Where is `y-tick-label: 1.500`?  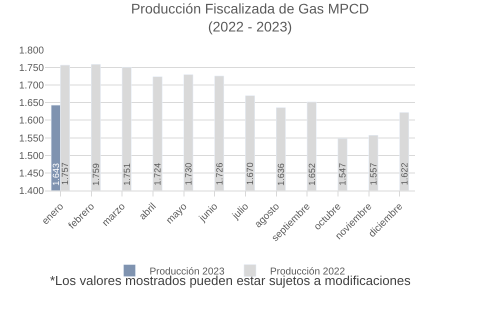
y-tick-label: 1.500 is located at coordinates (31, 156).